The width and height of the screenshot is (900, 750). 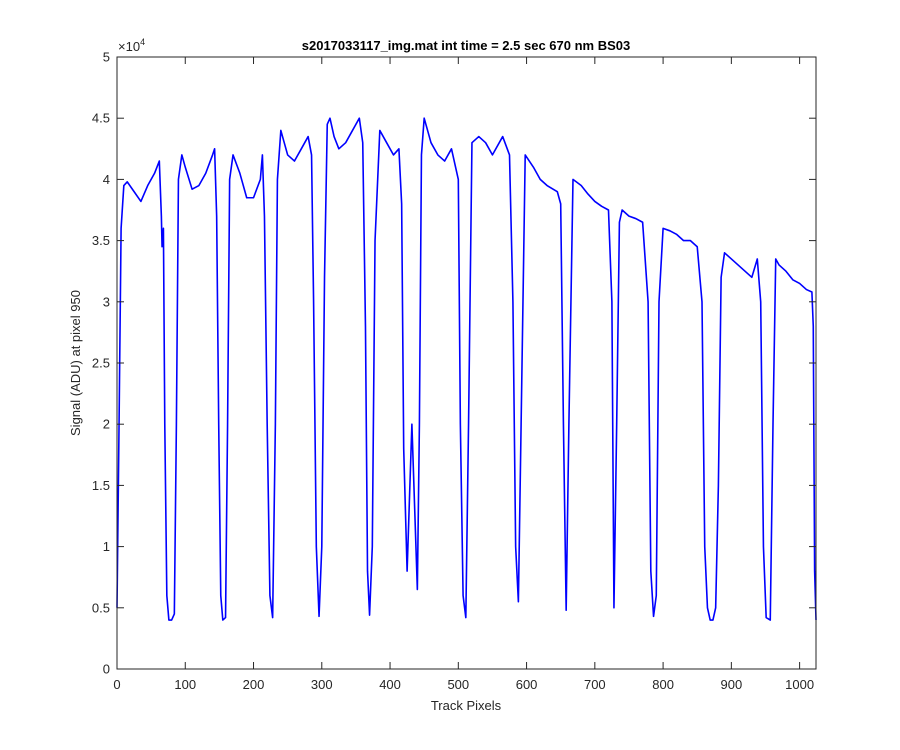 I want to click on x-tick-label: 300, so click(x=322, y=684).